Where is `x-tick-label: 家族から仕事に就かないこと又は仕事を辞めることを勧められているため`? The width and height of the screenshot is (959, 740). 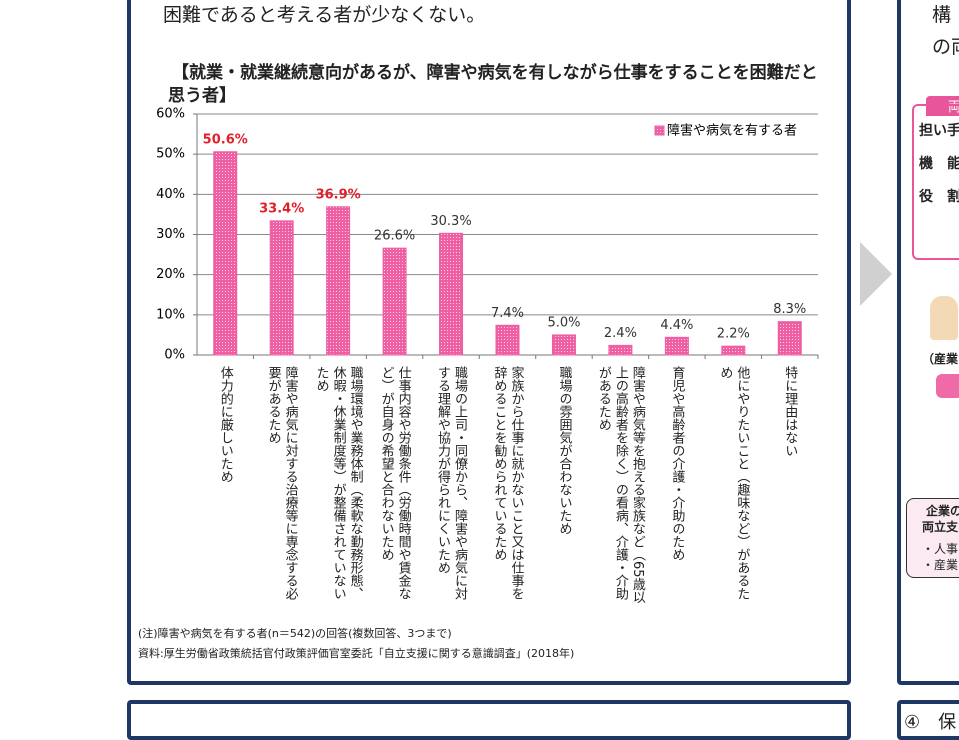
x-tick-label: 家族から仕事に就かないこと又は仕事を辞めることを勧められているため is located at coordinates (507, 483).